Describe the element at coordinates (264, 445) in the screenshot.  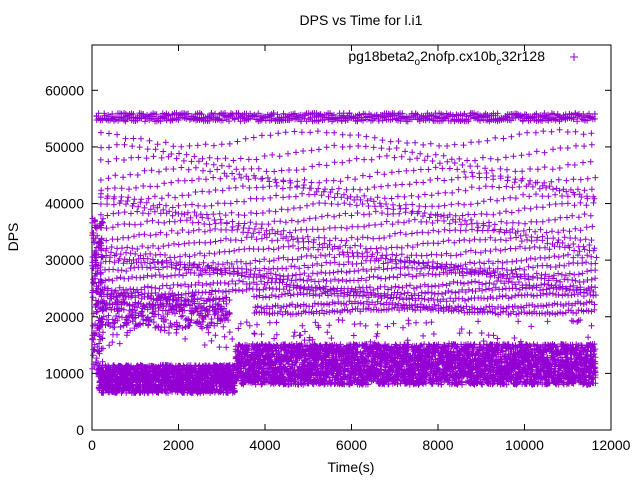
I see `x-tick-label: 4000` at that location.